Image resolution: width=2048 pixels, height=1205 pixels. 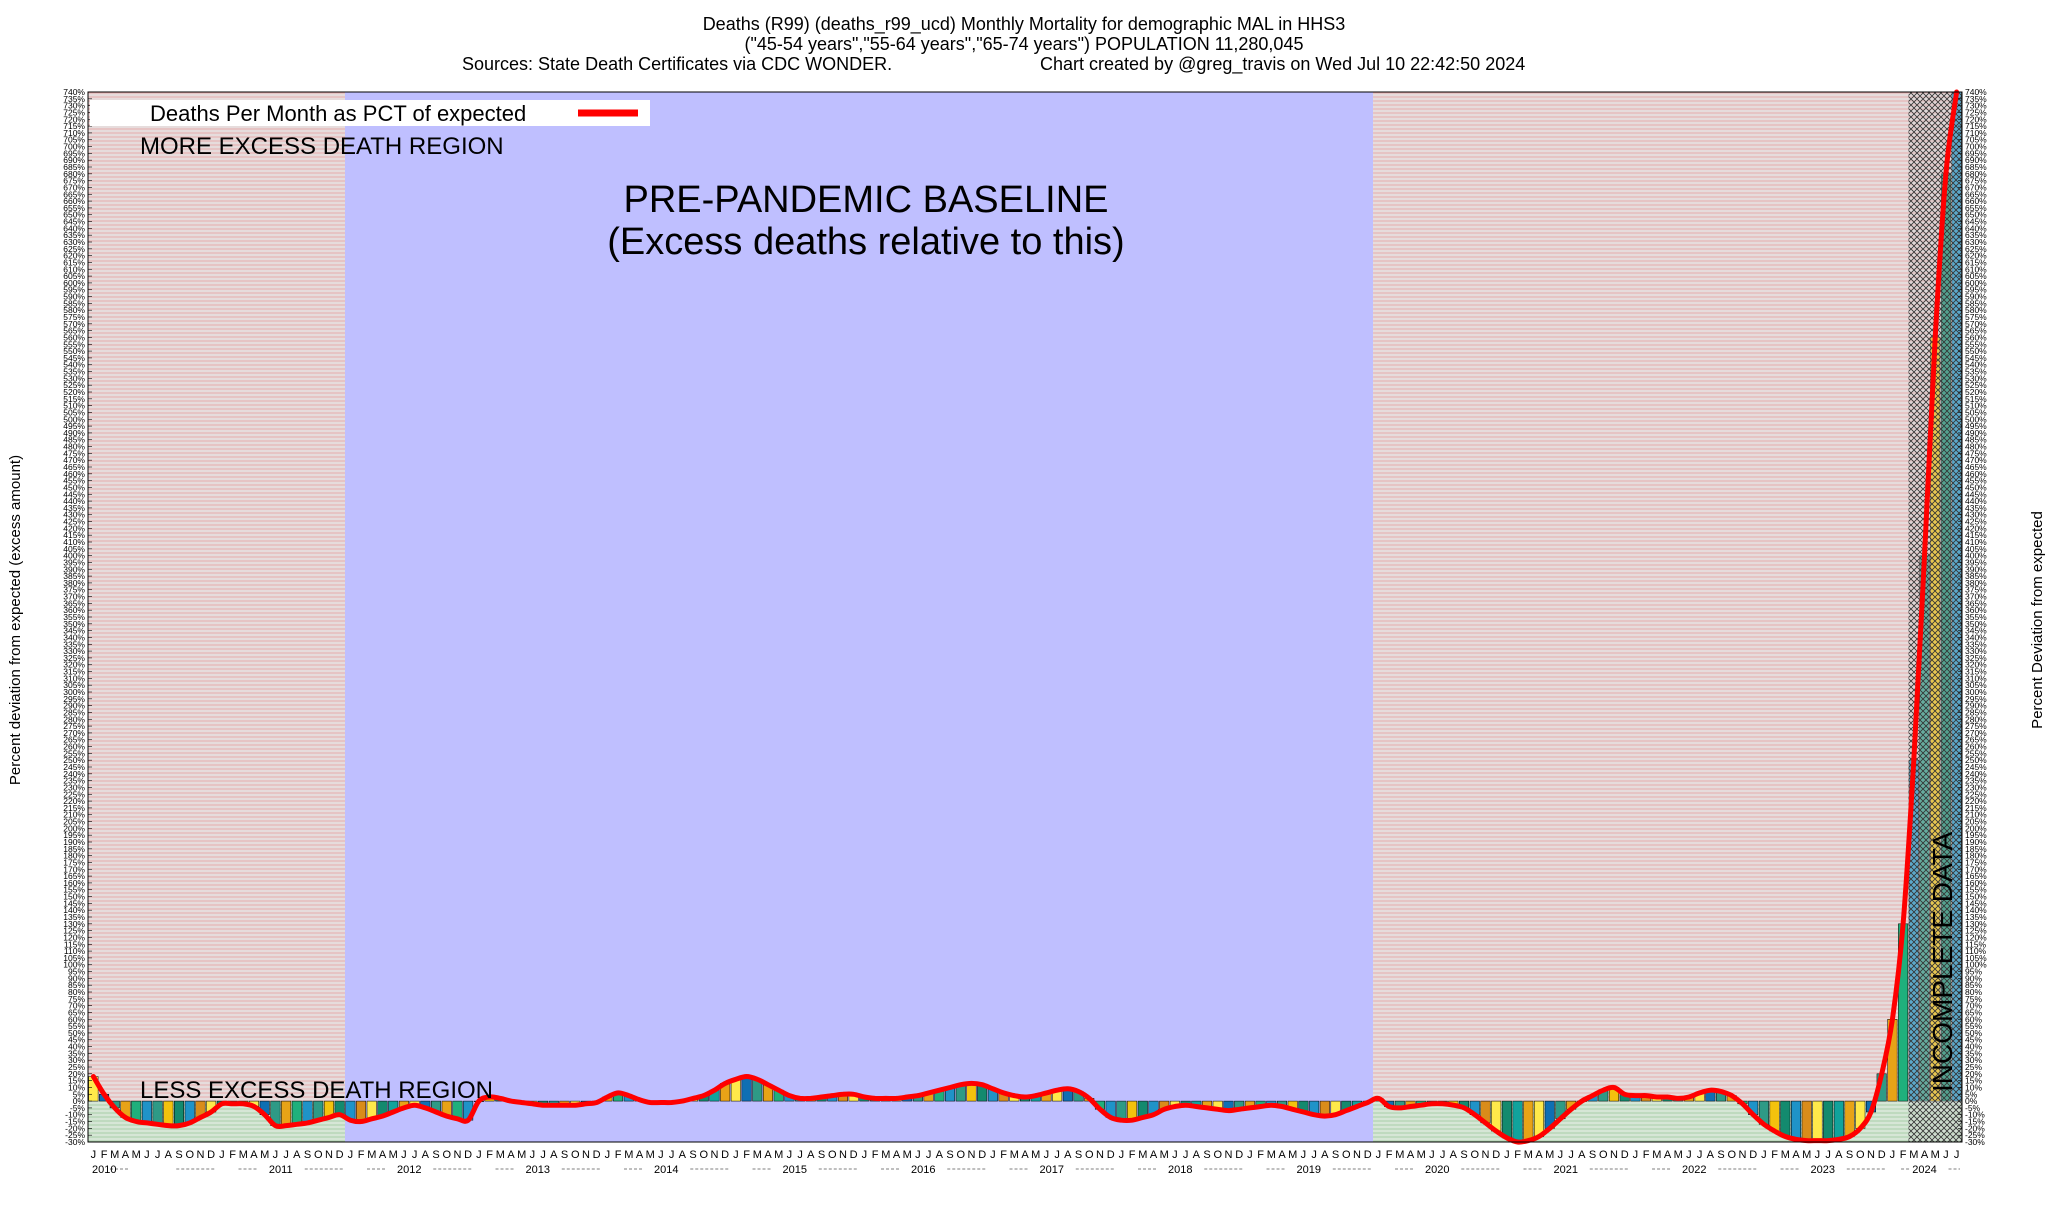 What do you see at coordinates (74, 481) in the screenshot?
I see `y-tick-label-left: 455%` at bounding box center [74, 481].